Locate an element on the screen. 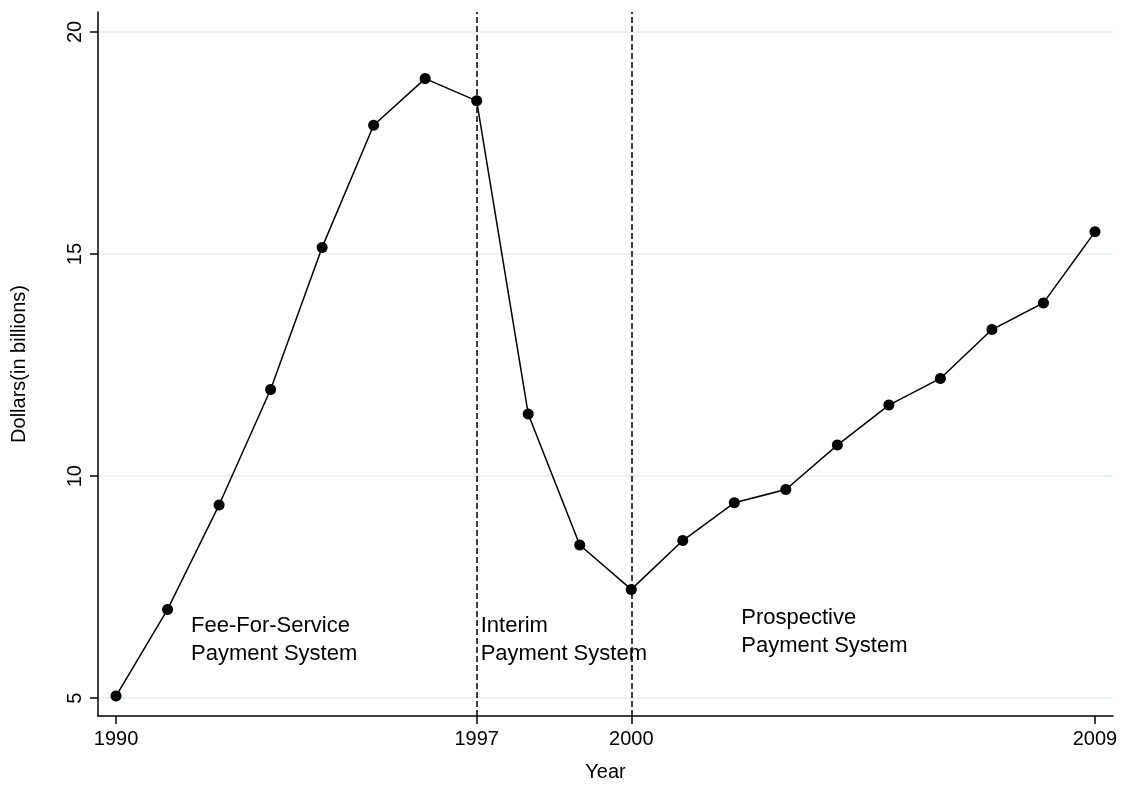  x-tick-label: 2009 is located at coordinates (1095, 738).